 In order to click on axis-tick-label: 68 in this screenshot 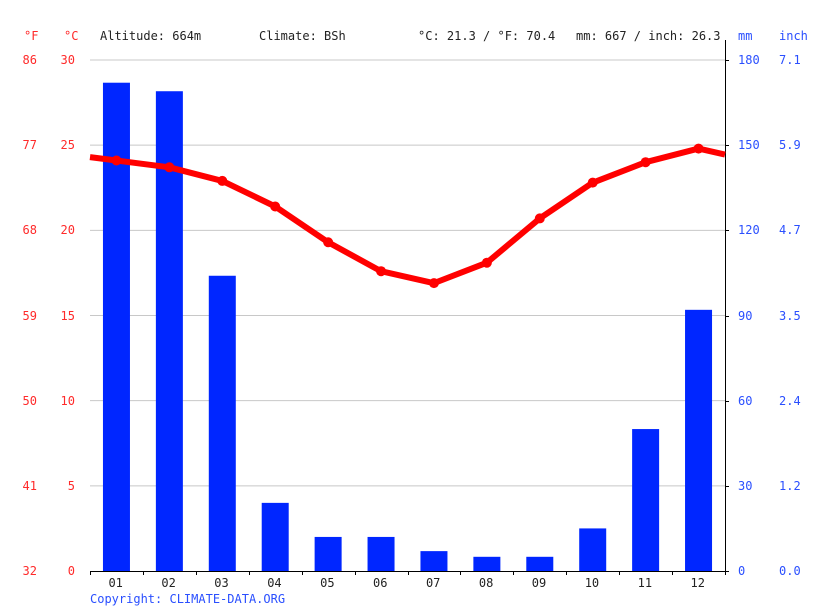, I will do `click(29, 230)`.